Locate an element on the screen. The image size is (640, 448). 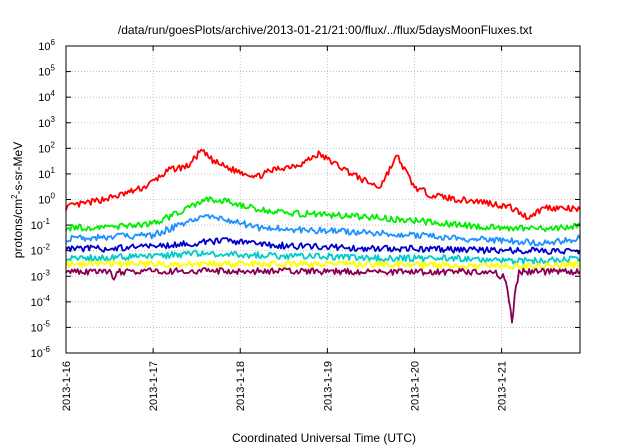
x-tick-label: 2013-1-17 is located at coordinates (154, 386).